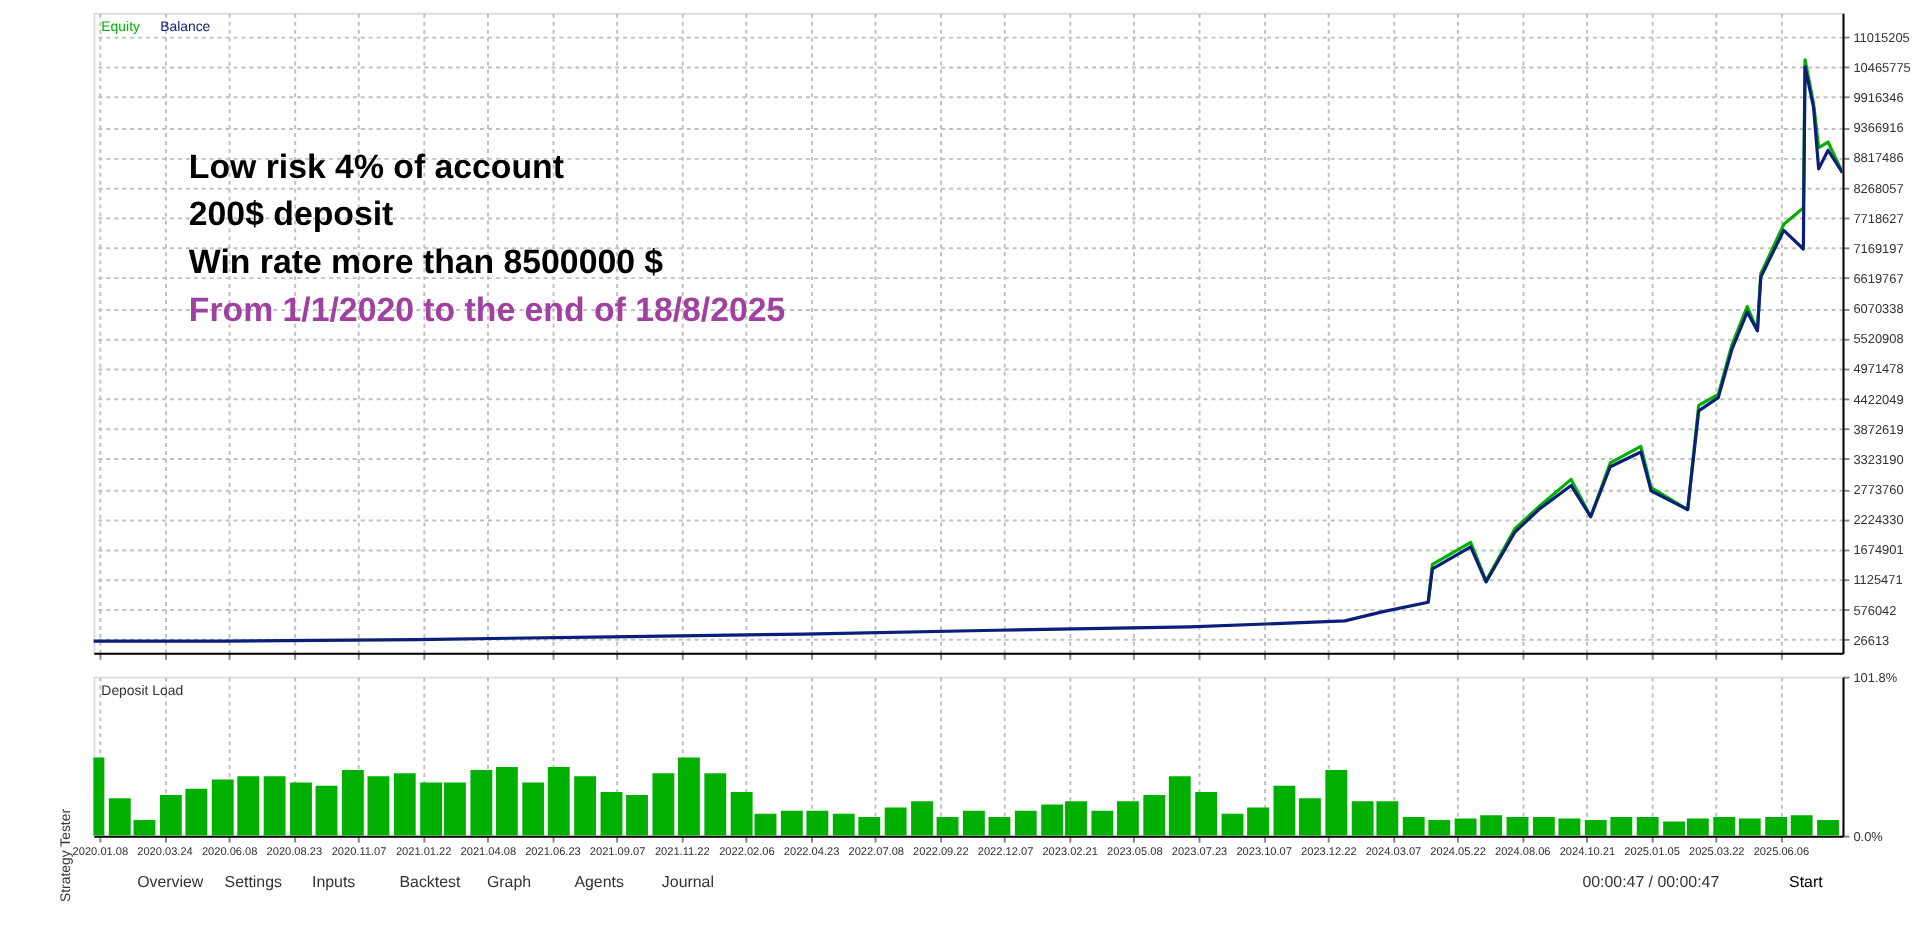  Describe the element at coordinates (253, 882) in the screenshot. I see `text: Settings` at that location.